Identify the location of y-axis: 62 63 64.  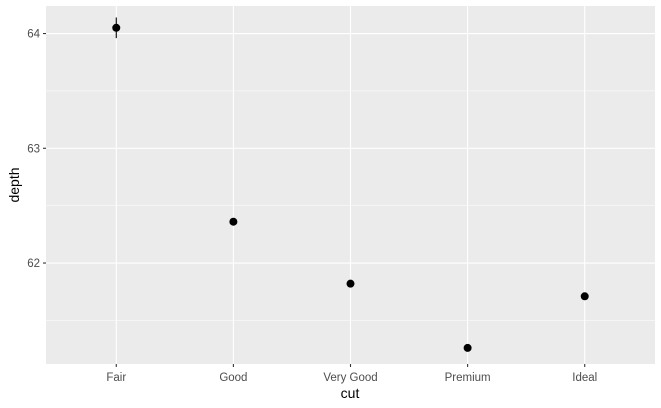
(36, 149).